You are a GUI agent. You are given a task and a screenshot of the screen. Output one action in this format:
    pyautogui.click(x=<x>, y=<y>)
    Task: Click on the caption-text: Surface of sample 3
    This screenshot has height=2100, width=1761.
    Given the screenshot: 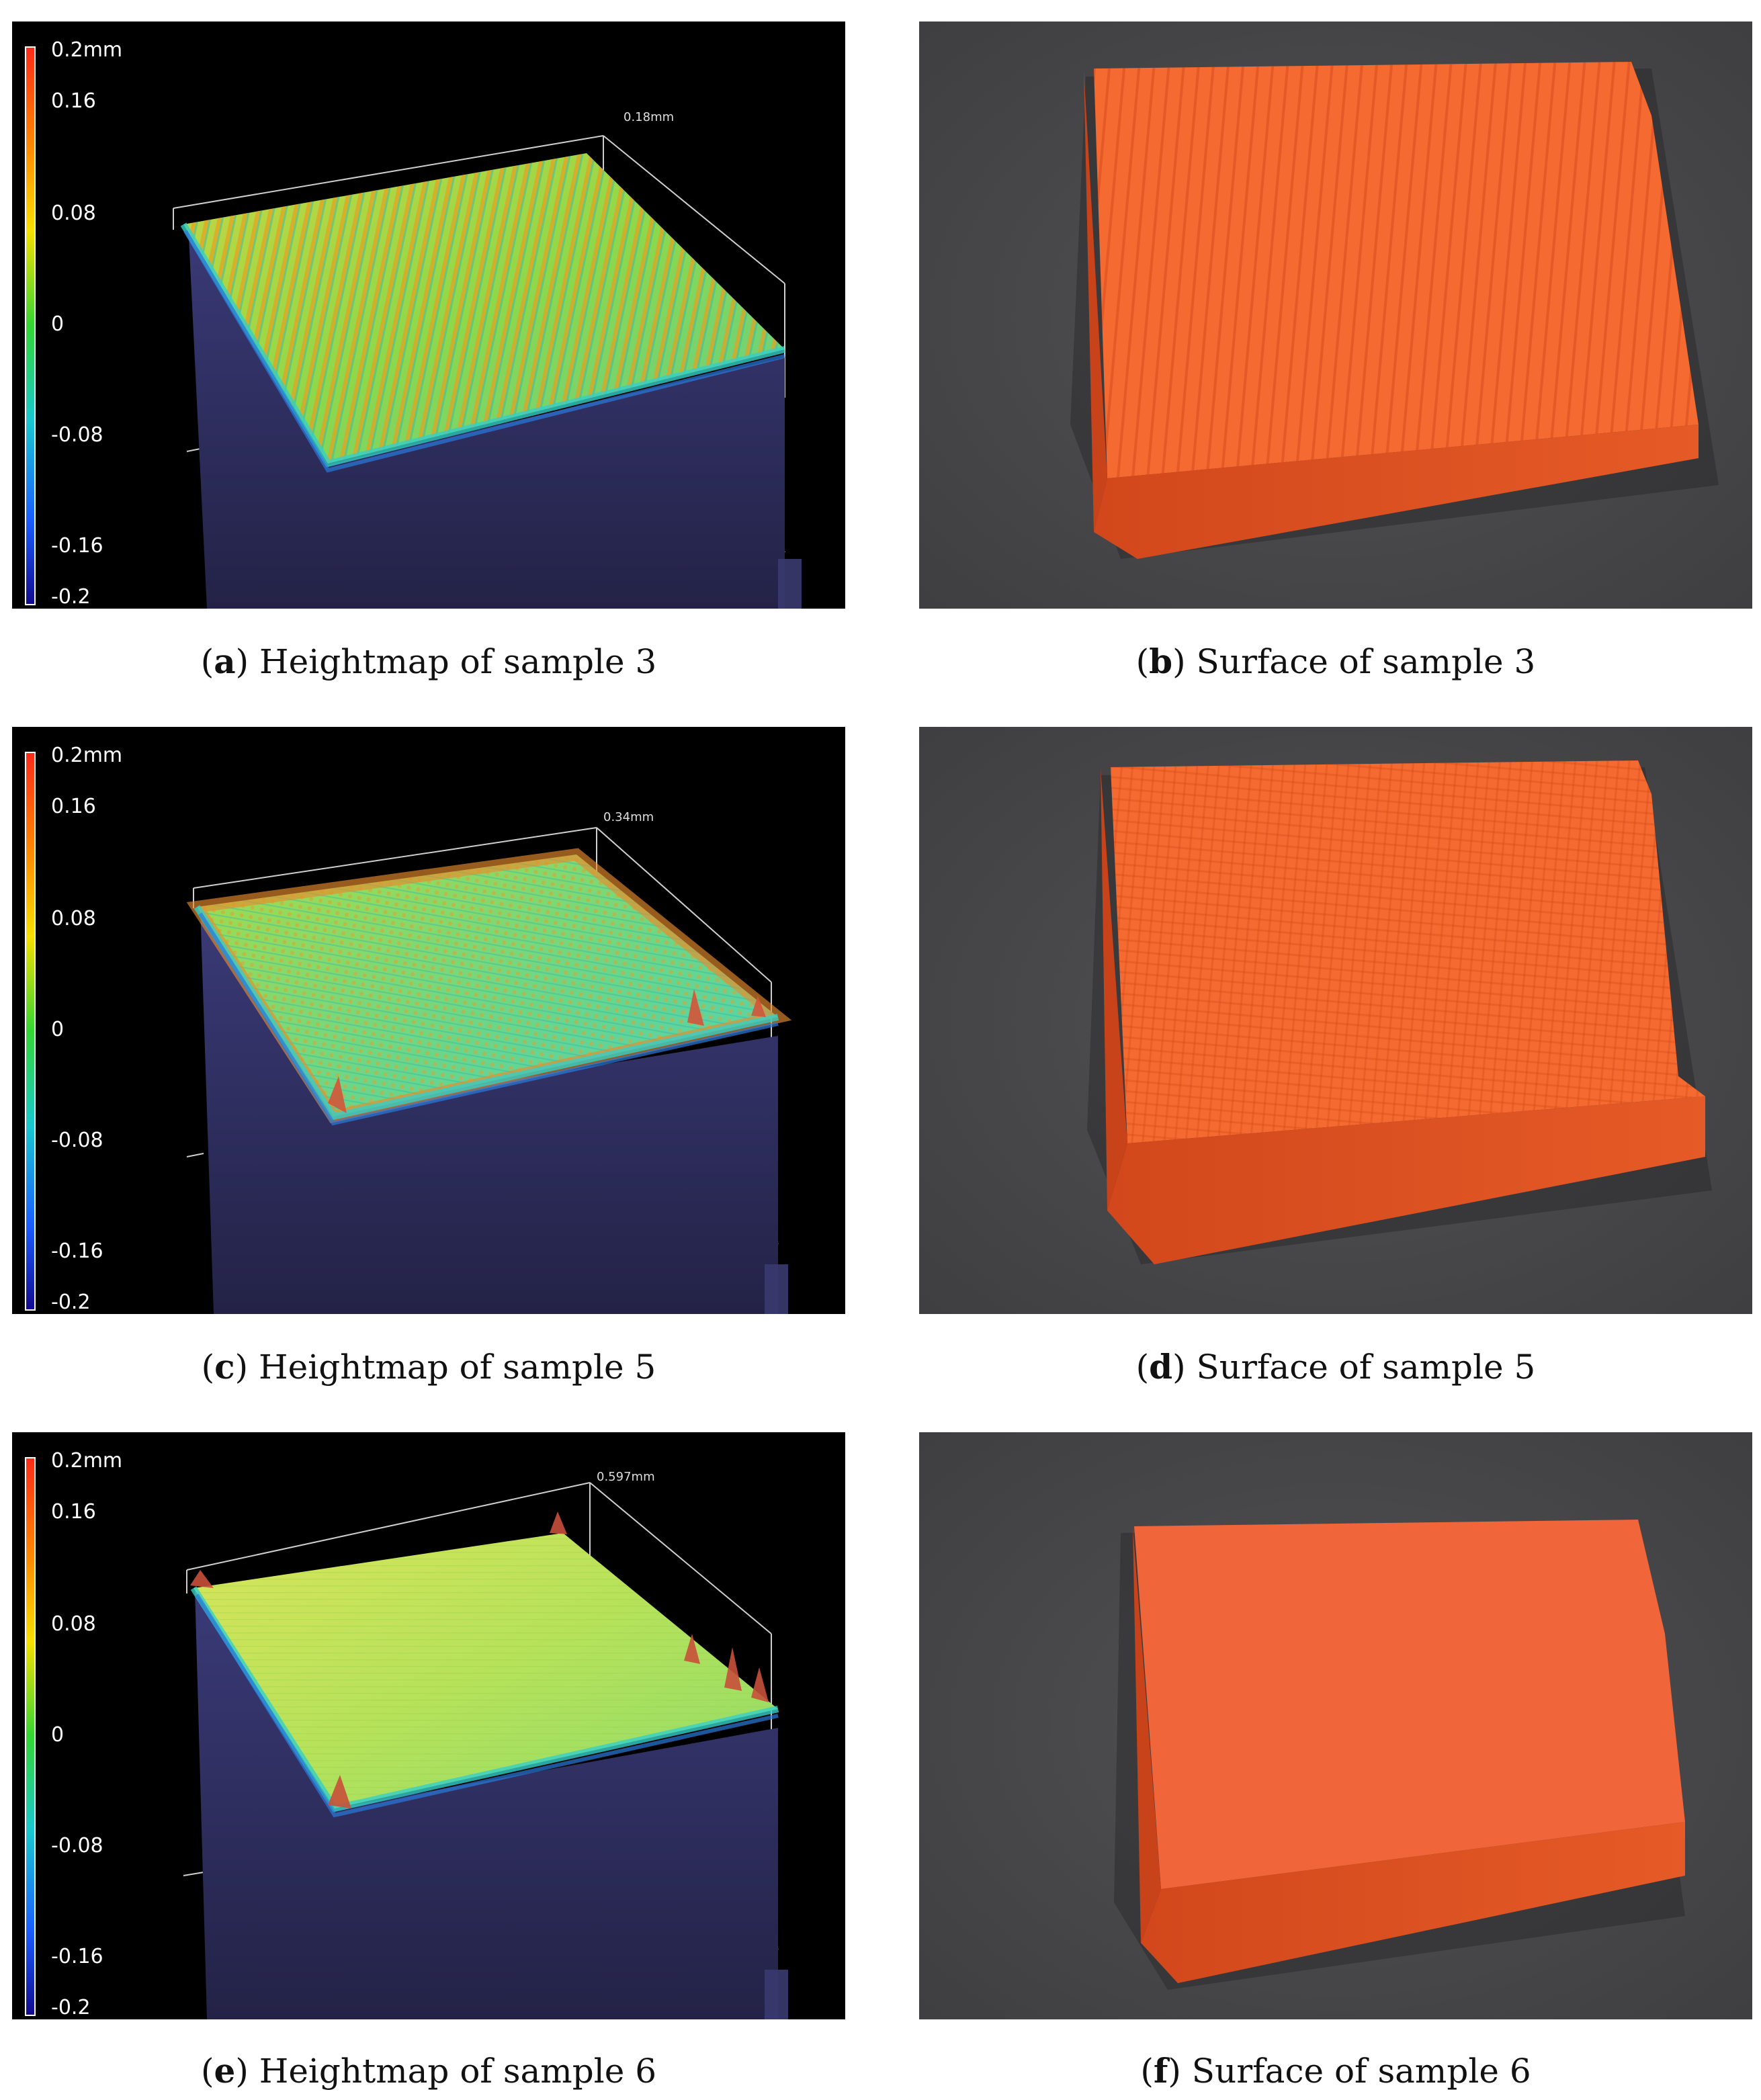 What is the action you would take?
    pyautogui.click(x=1366, y=661)
    